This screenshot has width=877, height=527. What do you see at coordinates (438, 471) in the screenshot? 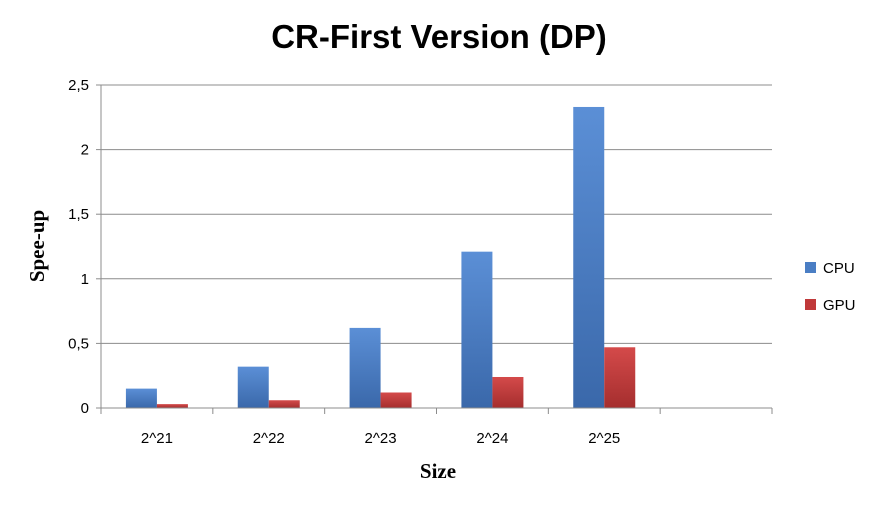
I see `x-axis-title: Size` at bounding box center [438, 471].